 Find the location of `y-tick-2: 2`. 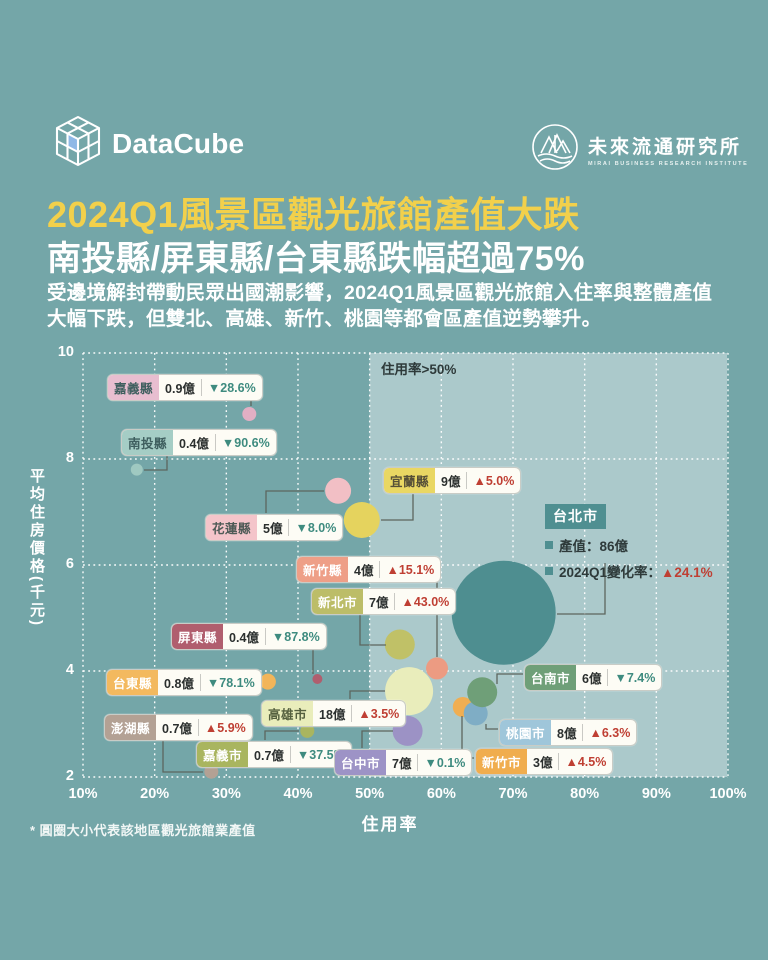

y-tick-2: 2 is located at coordinates (69, 776).